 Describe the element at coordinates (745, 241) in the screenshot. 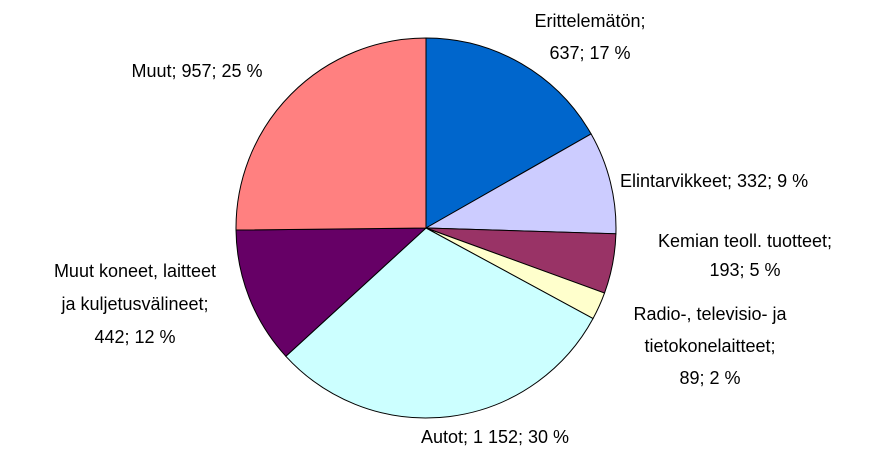

I see `slice-label: Kemian teoll. tuotteet;` at that location.